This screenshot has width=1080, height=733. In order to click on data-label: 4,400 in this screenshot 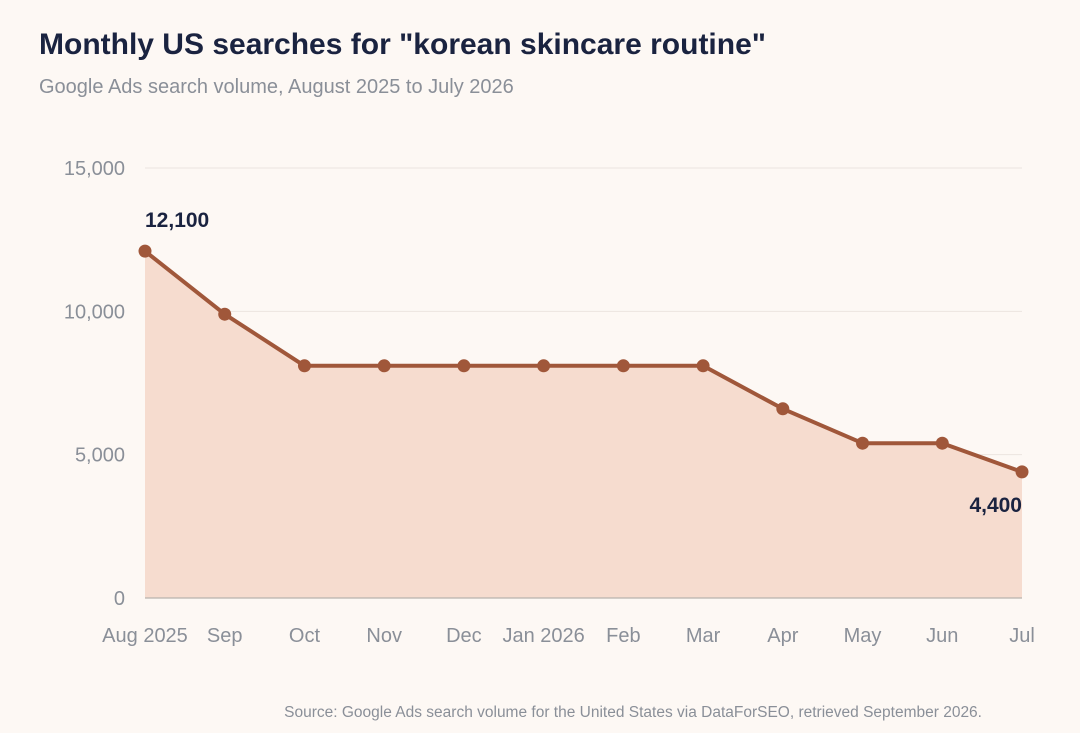, I will do `click(995, 505)`.